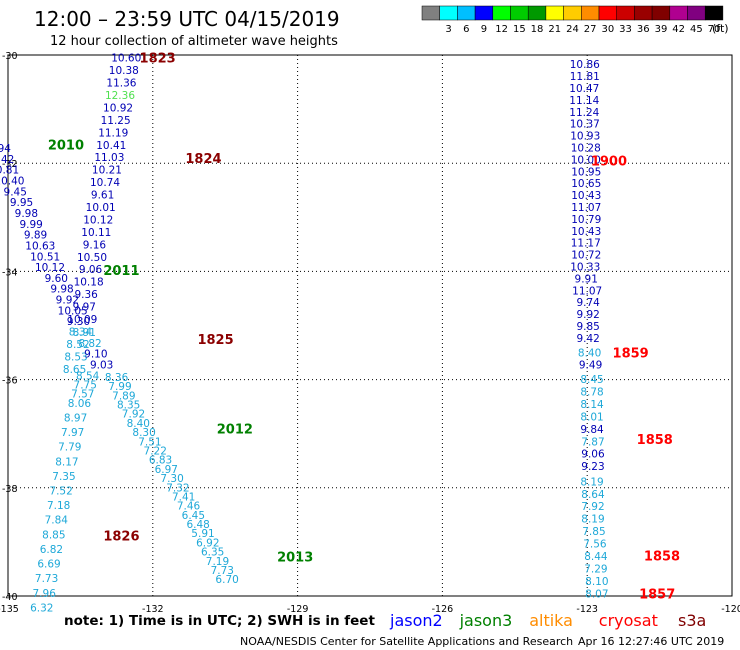 This screenshot has width=740, height=650. I want to click on wave-height-value: 6.97, so click(166, 470).